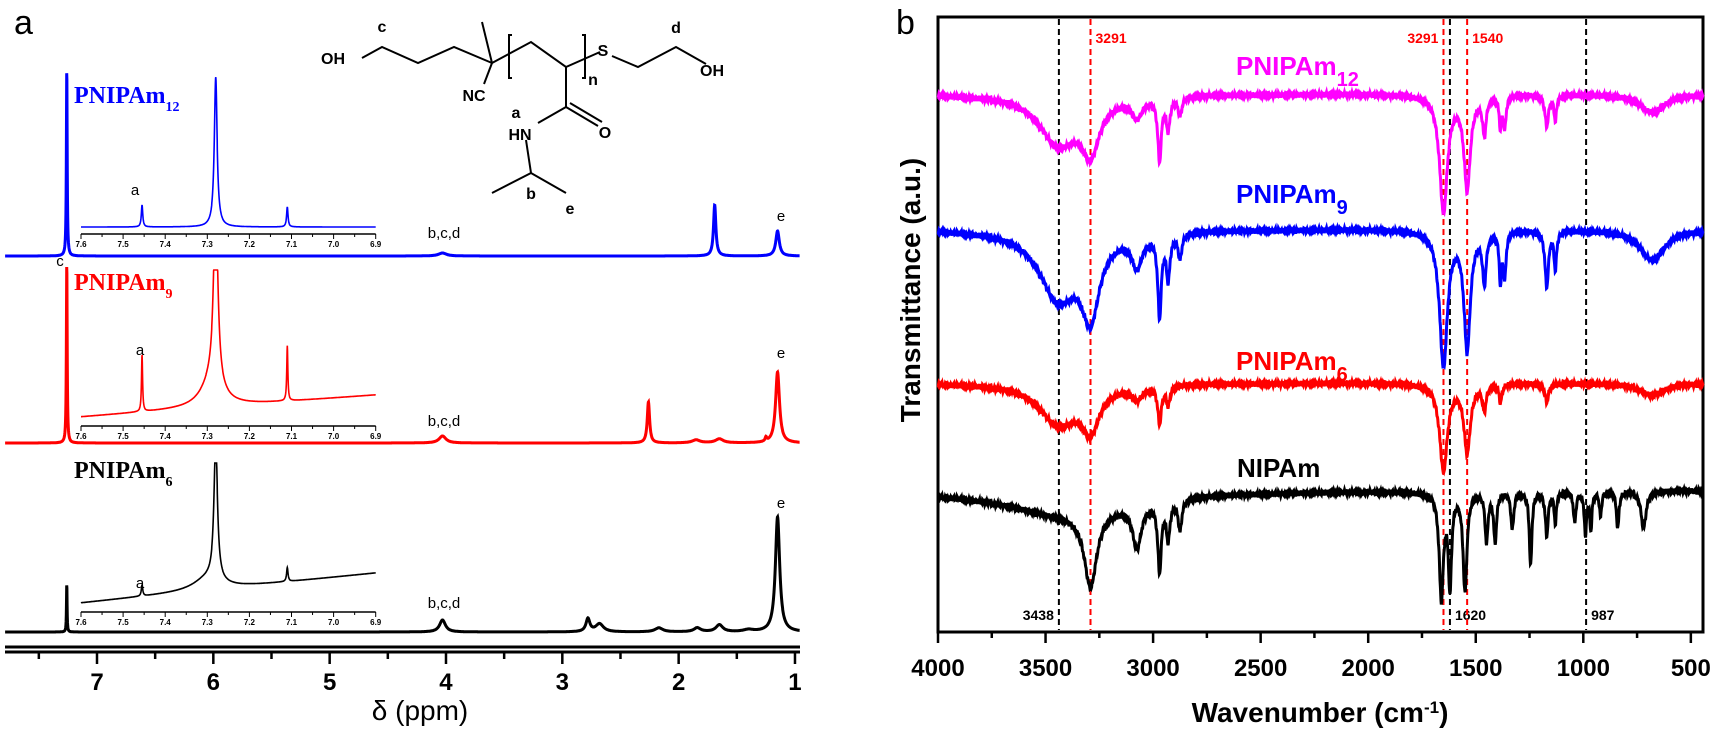 The width and height of the screenshot is (1713, 734). Describe the element at coordinates (333, 59) in the screenshot. I see `structure-atom-label-oh_left: OH` at that location.